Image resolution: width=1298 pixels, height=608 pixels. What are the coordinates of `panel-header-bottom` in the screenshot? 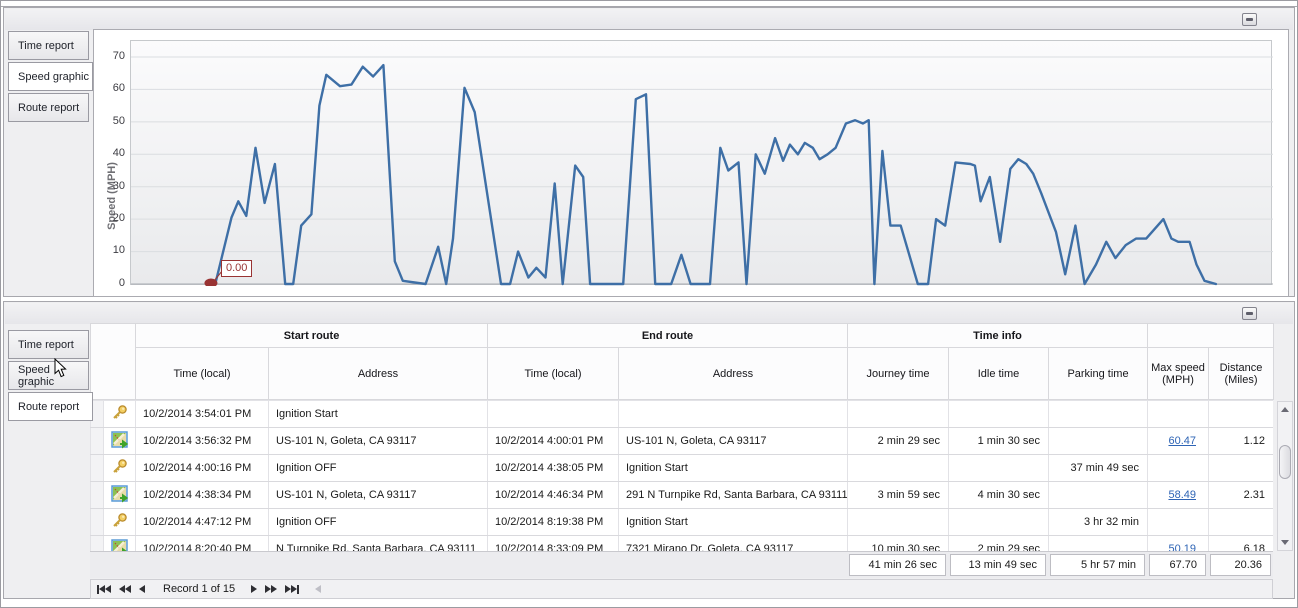 It's located at (649, 313).